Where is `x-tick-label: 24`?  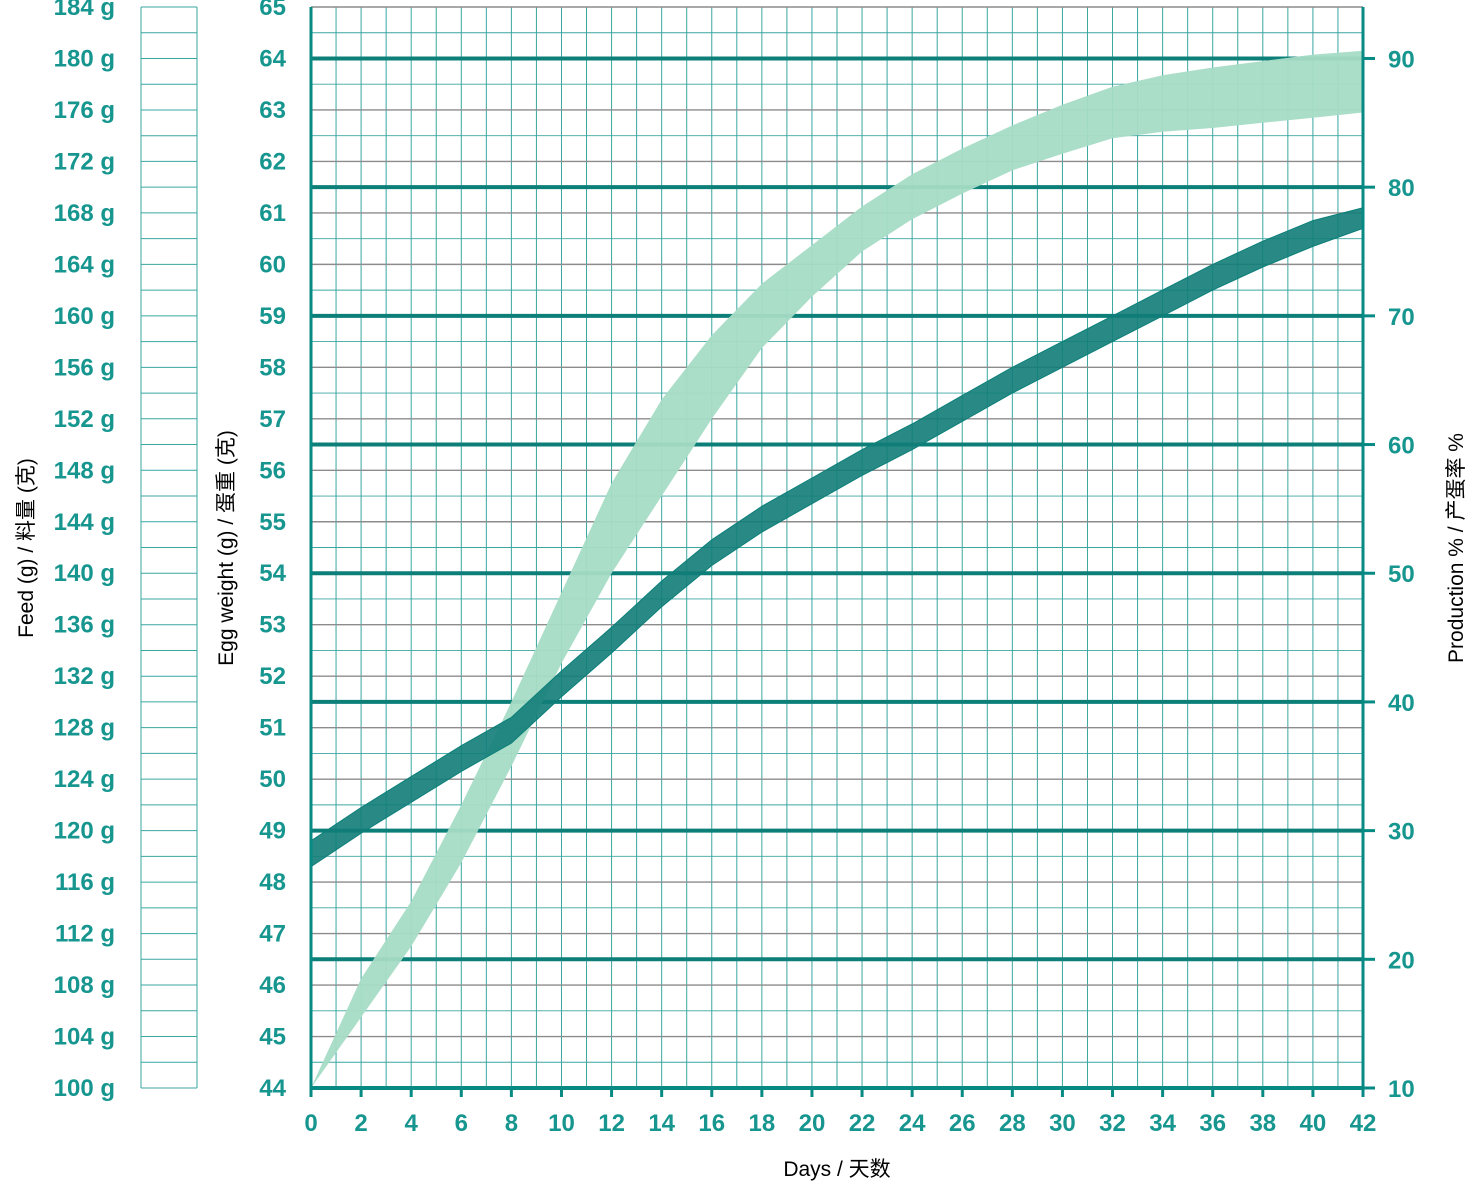
x-tick-label: 24 is located at coordinates (912, 1123).